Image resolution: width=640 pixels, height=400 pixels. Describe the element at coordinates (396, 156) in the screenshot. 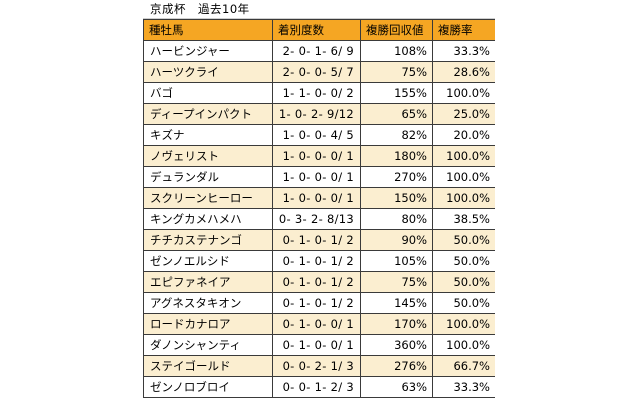

I see `place-return-cell: 180%` at that location.